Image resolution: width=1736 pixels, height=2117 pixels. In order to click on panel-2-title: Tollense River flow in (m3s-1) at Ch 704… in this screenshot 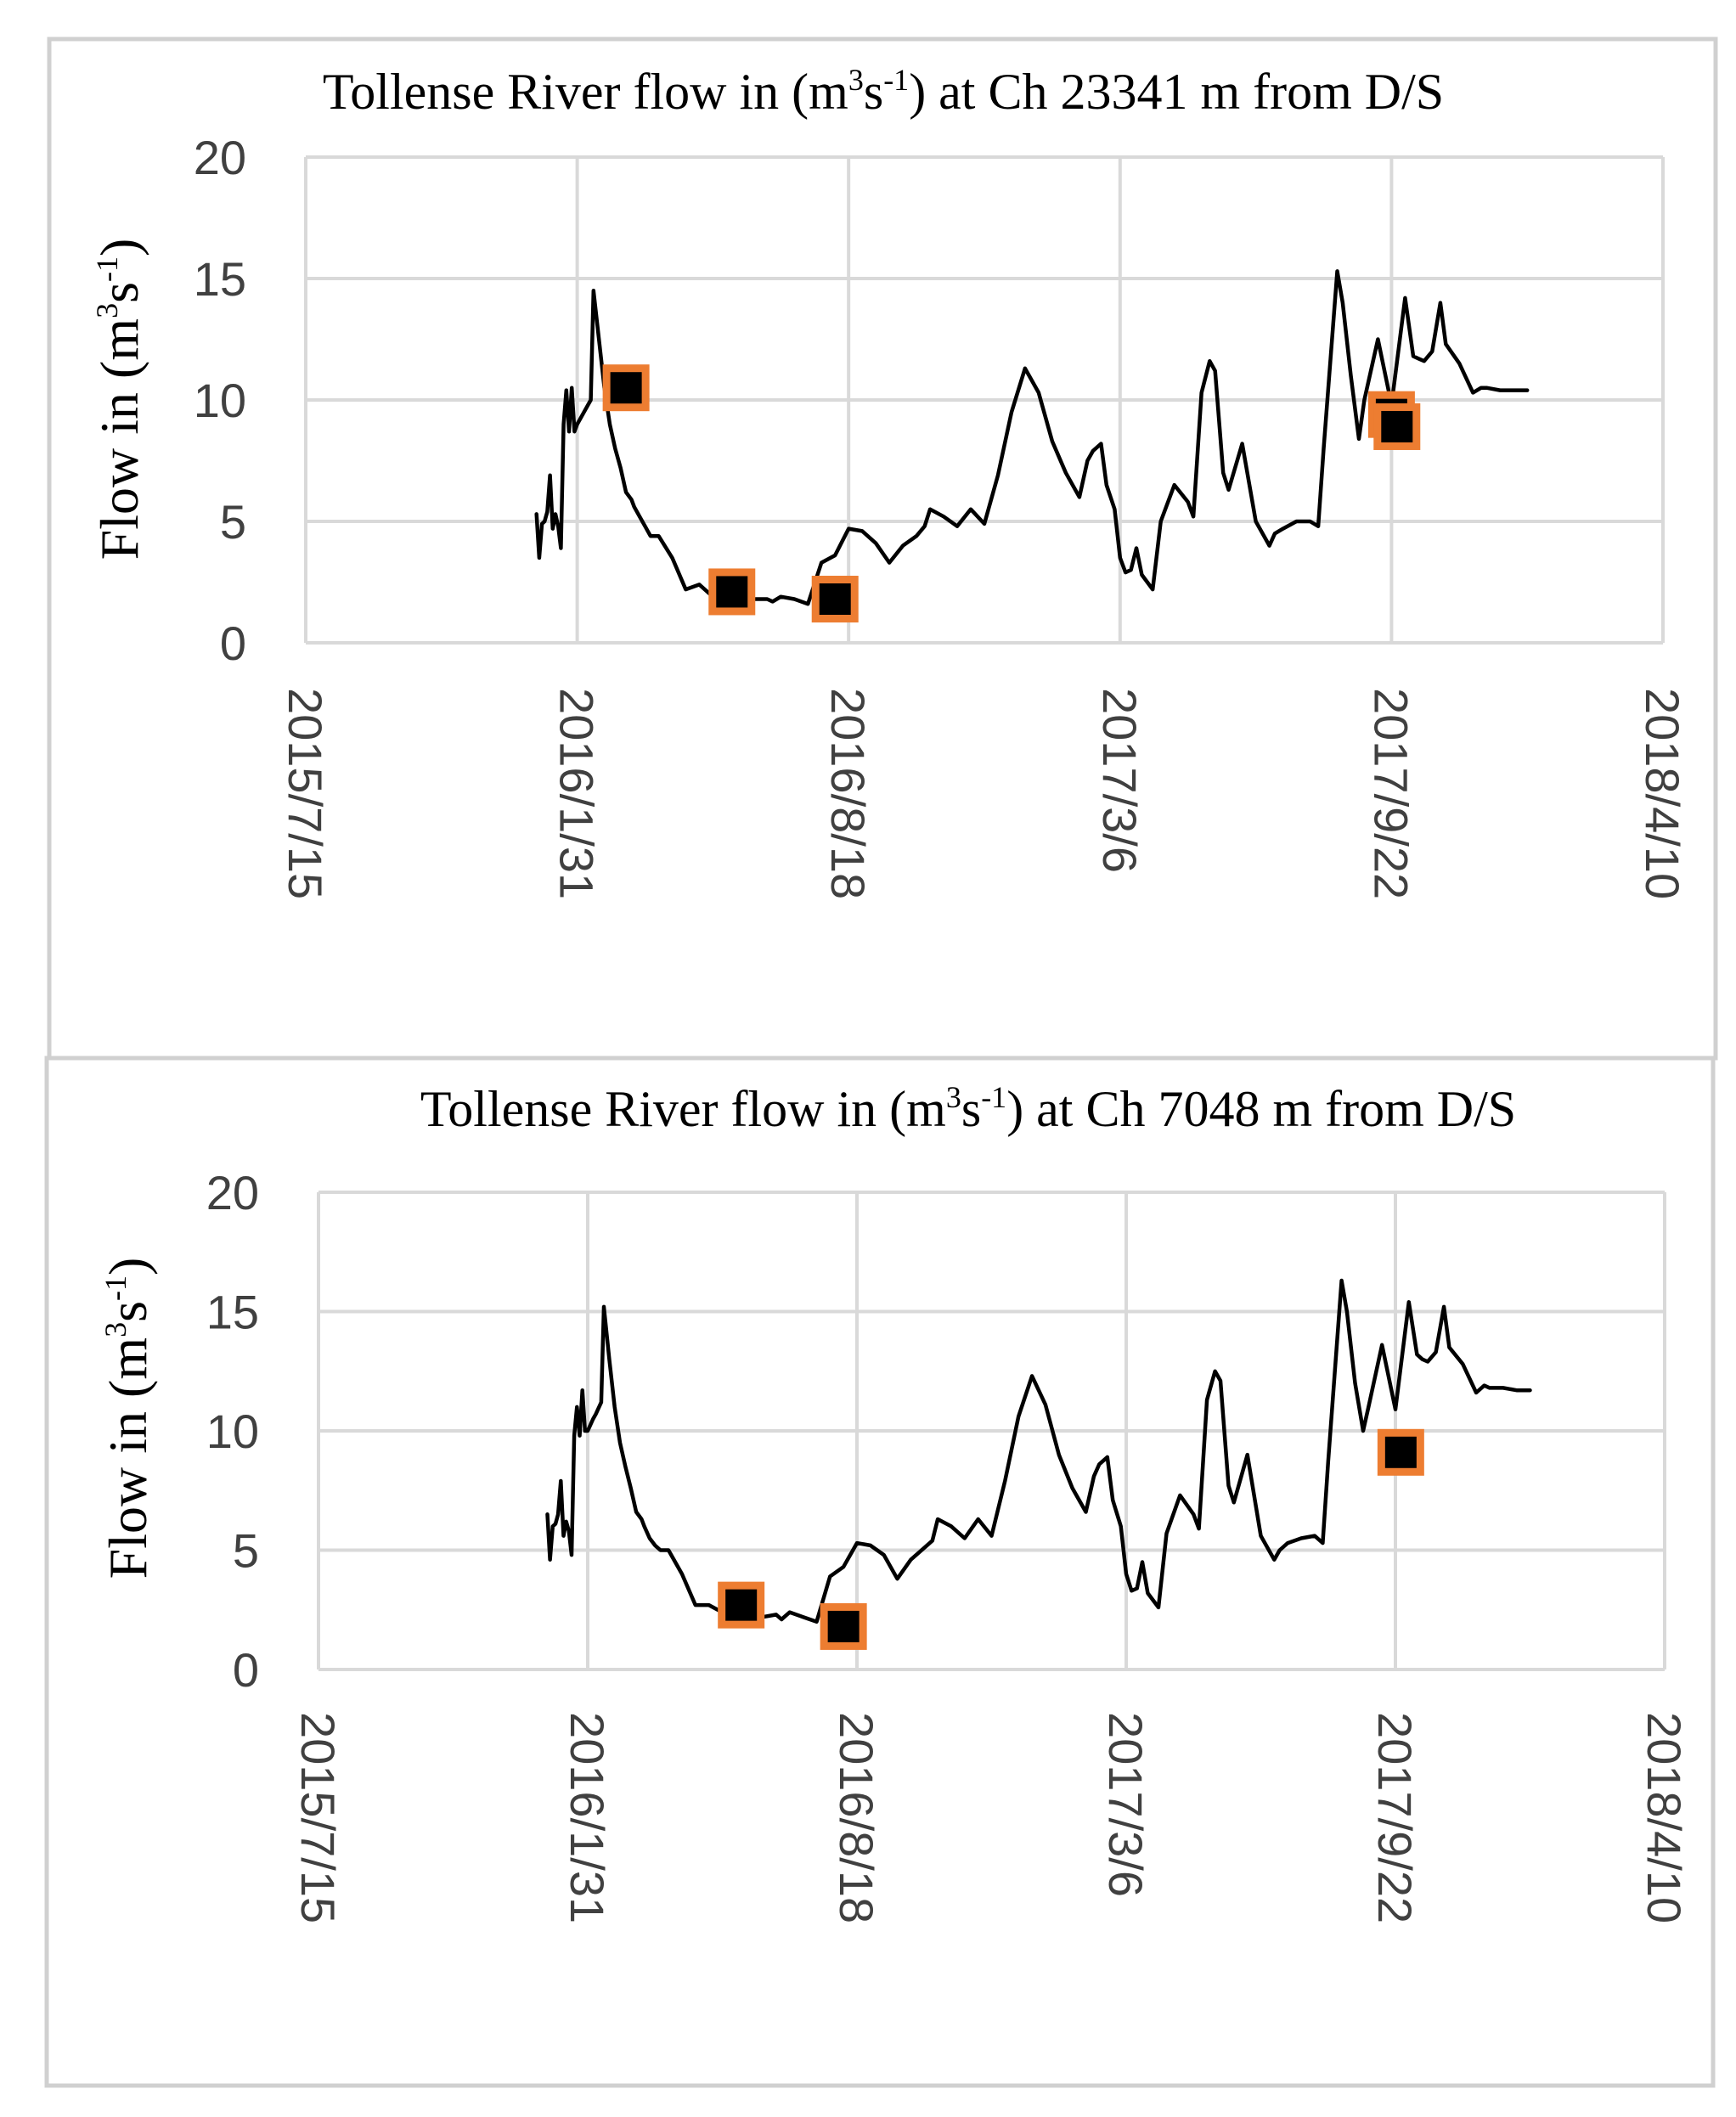, I will do `click(968, 1108)`.